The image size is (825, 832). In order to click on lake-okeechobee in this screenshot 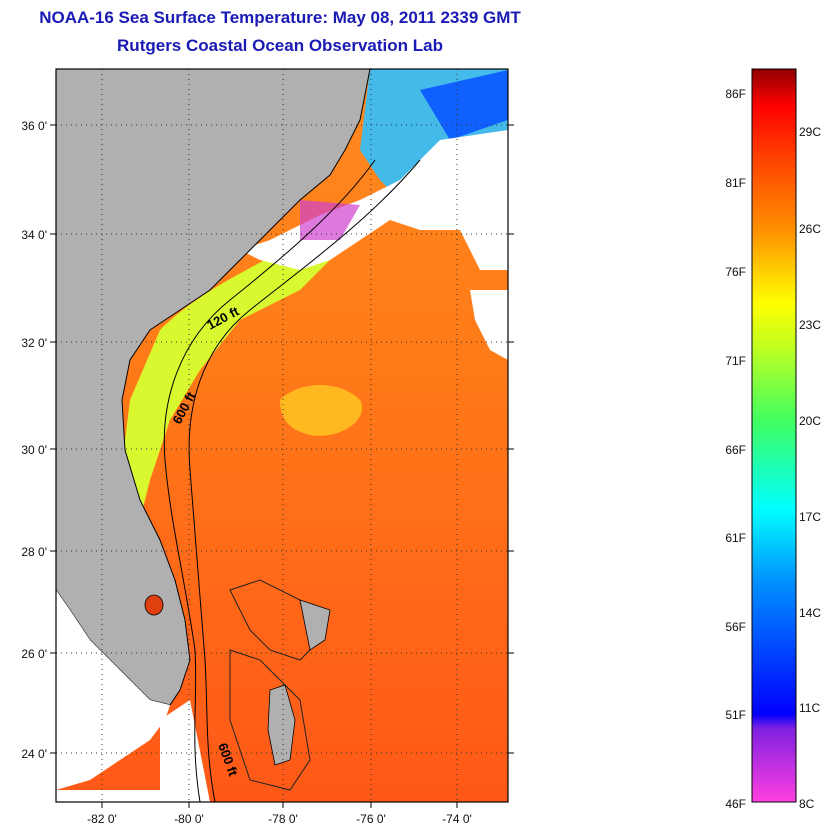, I will do `click(154, 605)`.